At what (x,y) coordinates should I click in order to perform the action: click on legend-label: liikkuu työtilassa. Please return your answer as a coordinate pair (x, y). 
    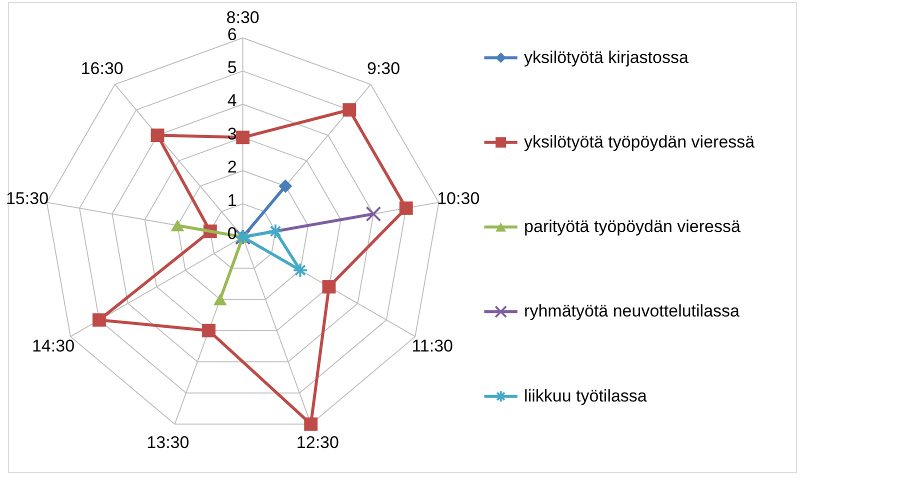
    Looking at the image, I should click on (586, 396).